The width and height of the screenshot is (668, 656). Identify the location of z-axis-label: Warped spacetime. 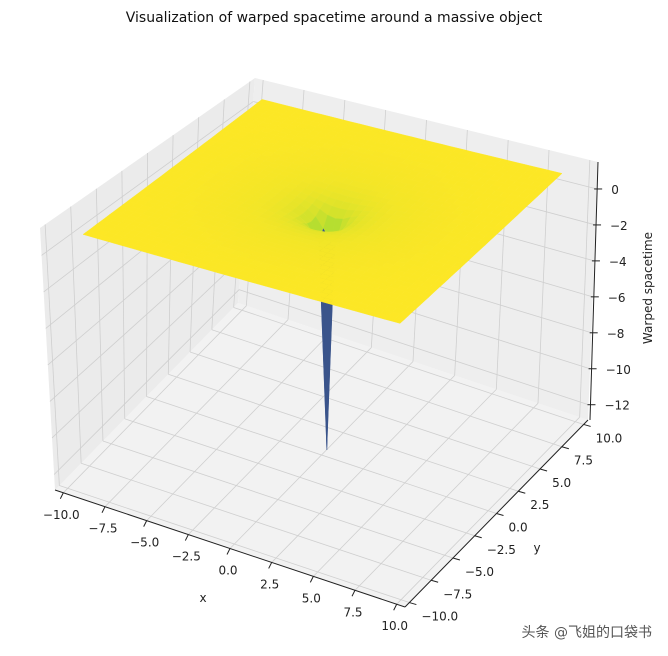
(648, 288).